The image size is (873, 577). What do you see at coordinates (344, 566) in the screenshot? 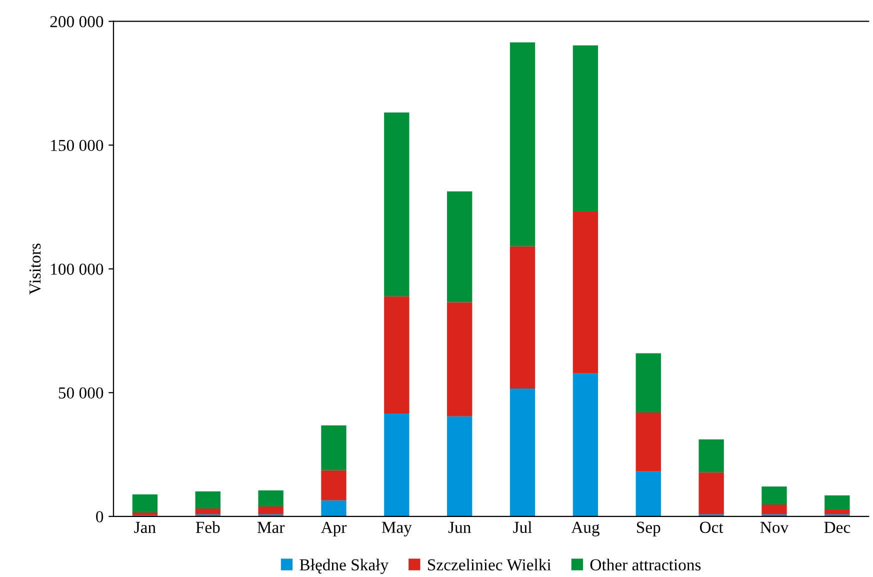
I see `legend-label: Błędne Skały` at bounding box center [344, 566].